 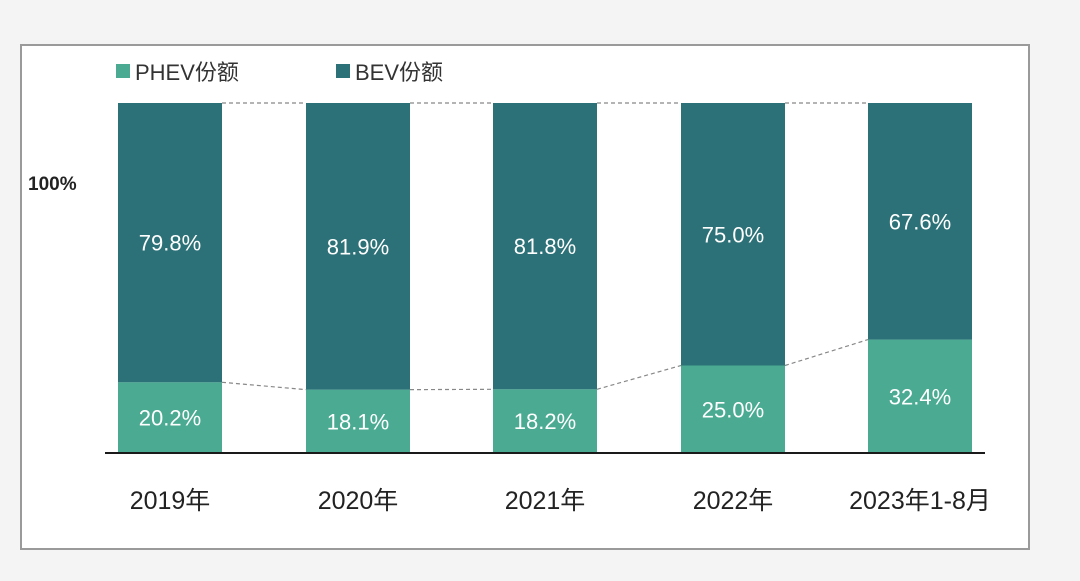 What do you see at coordinates (279, 72) in the screenshot?
I see `chart-legend: PHEV份额 BEV份额` at bounding box center [279, 72].